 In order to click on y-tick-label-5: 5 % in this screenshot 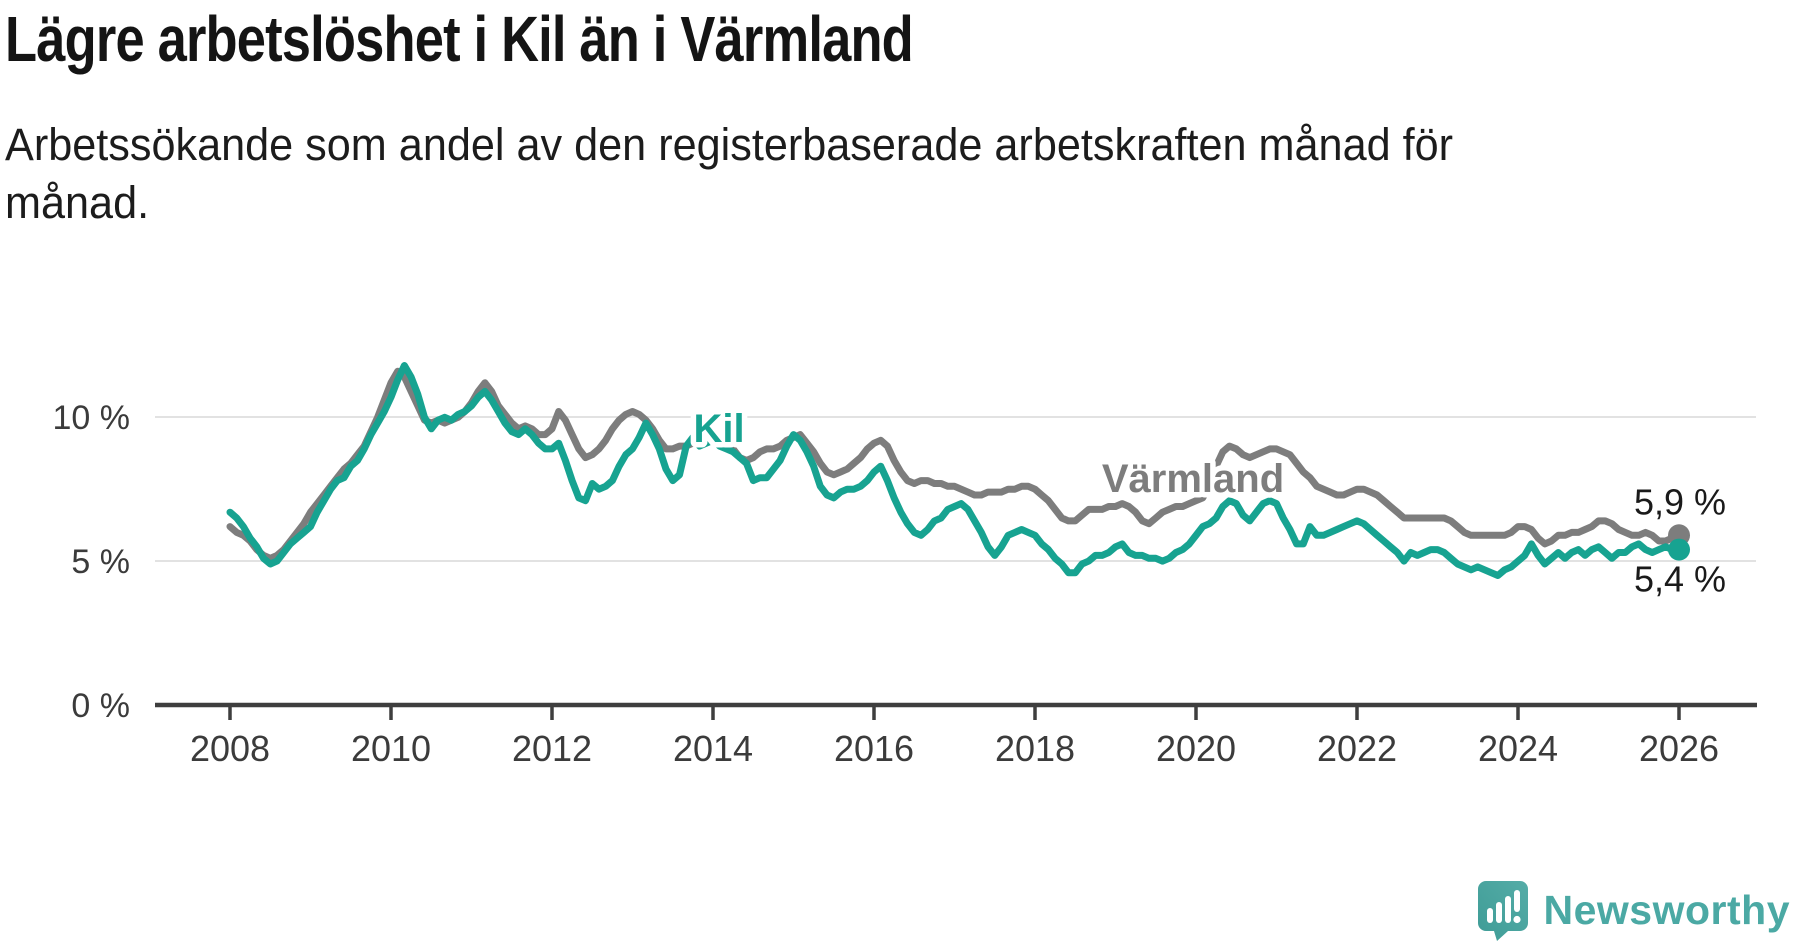, I will do `click(100, 562)`.